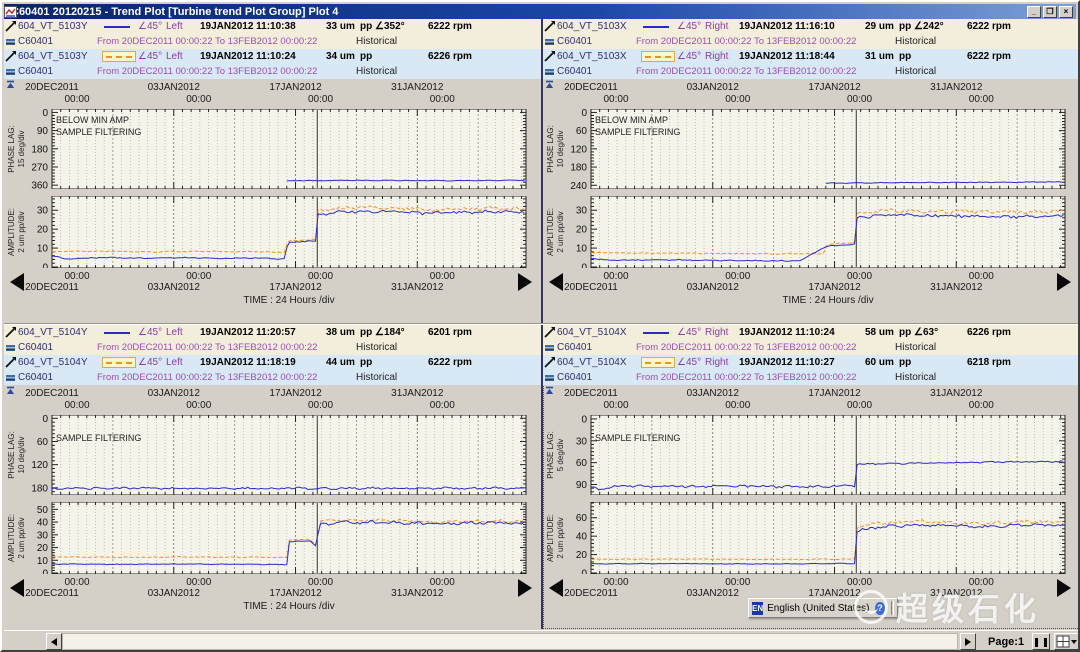 Image resolution: width=1080 pixels, height=652 pixels. Describe the element at coordinates (1050, 11) in the screenshot. I see `restore-button: ❐` at that location.